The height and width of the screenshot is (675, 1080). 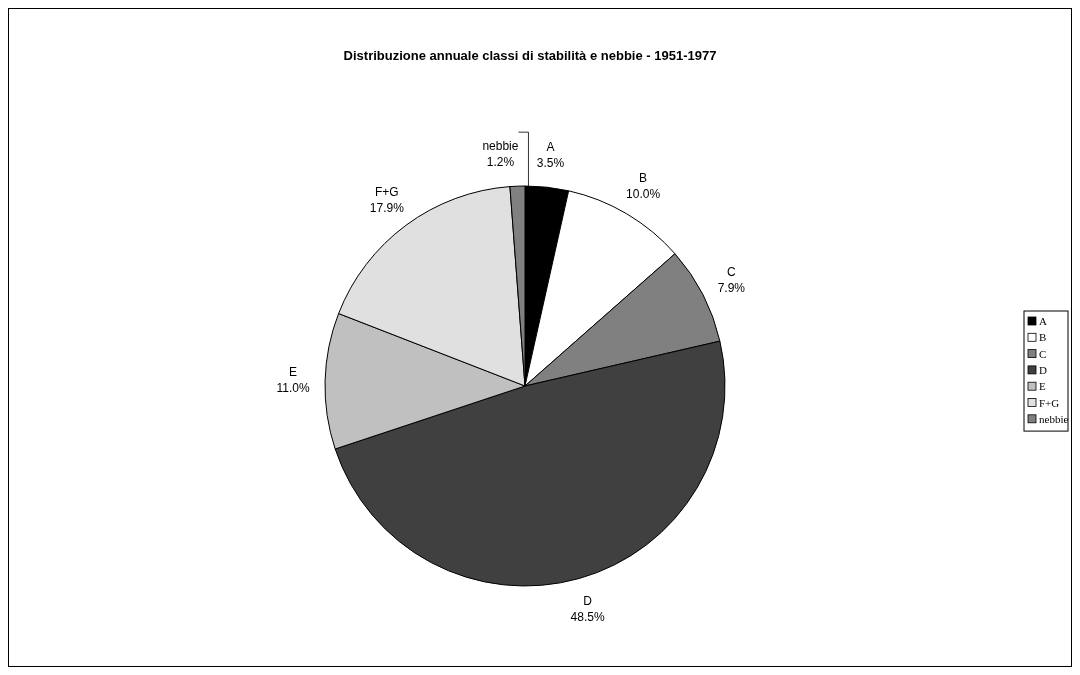 I want to click on legend-label: C, so click(x=1043, y=353).